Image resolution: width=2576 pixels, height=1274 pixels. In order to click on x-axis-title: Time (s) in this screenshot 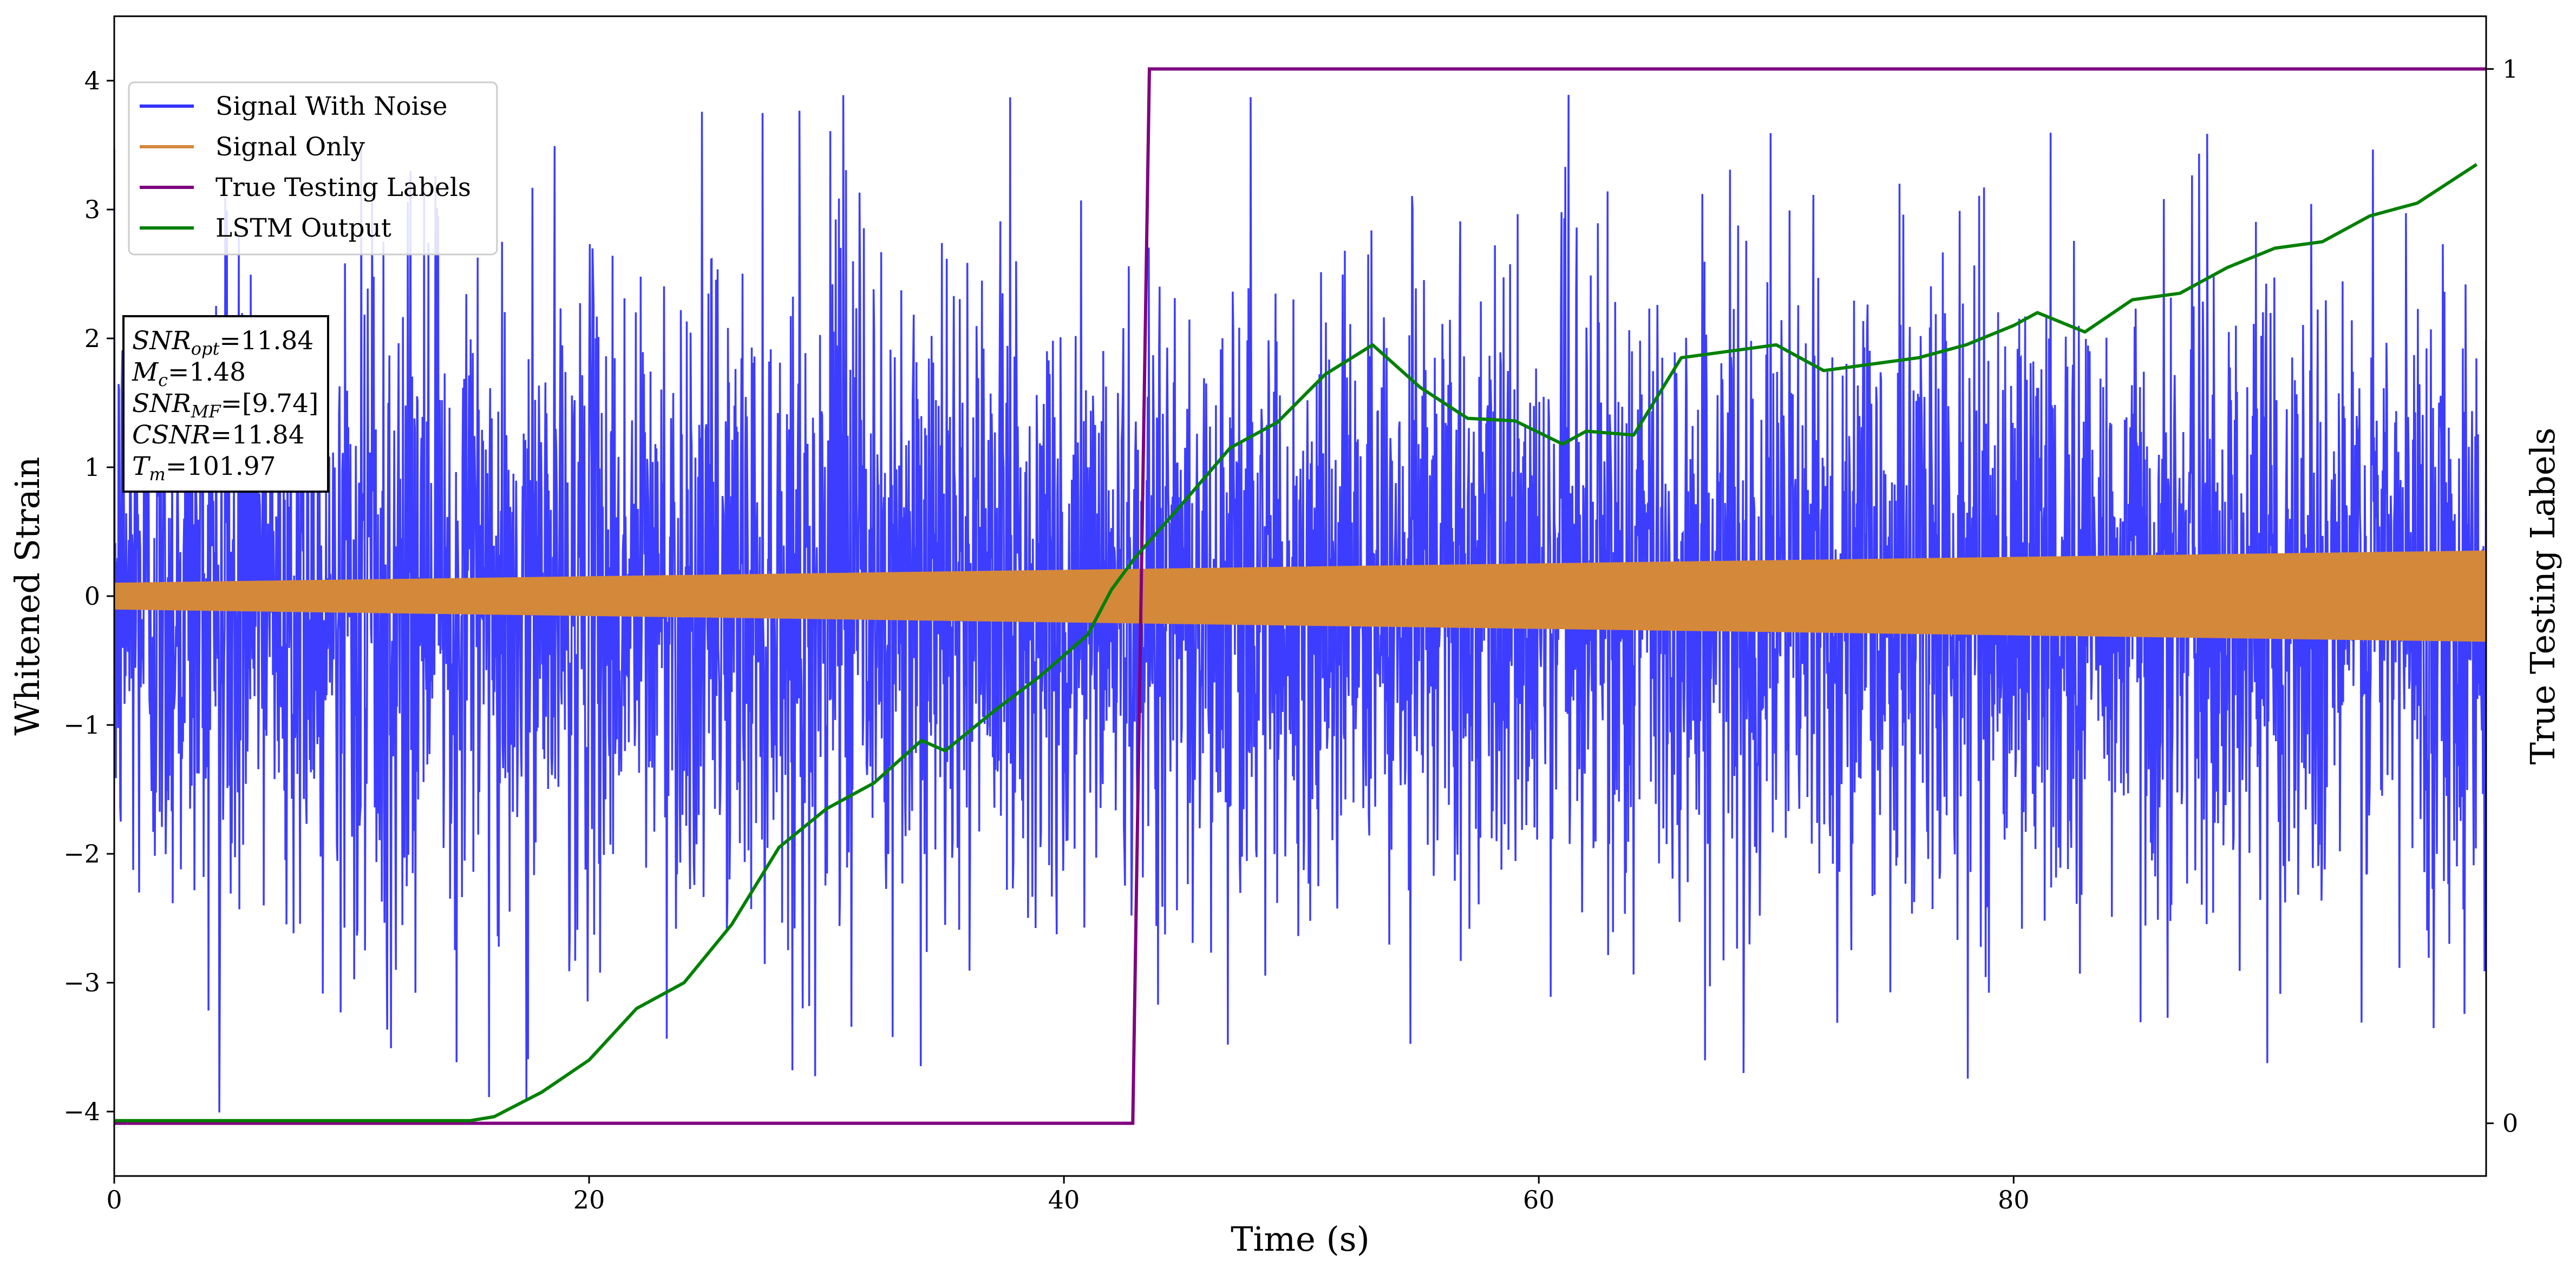, I will do `click(1301, 1239)`.